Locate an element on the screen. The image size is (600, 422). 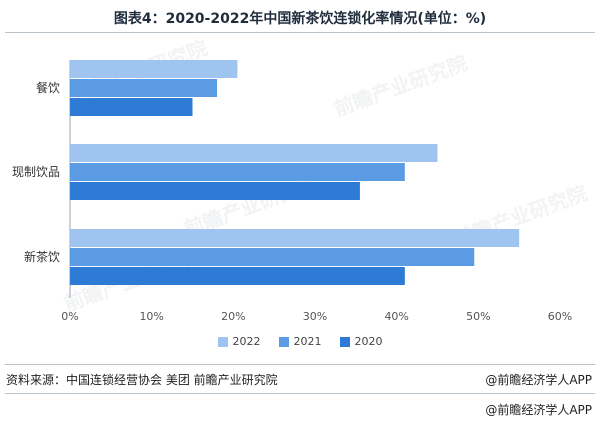
legend-item-2022: 2022 is located at coordinates (239, 341).